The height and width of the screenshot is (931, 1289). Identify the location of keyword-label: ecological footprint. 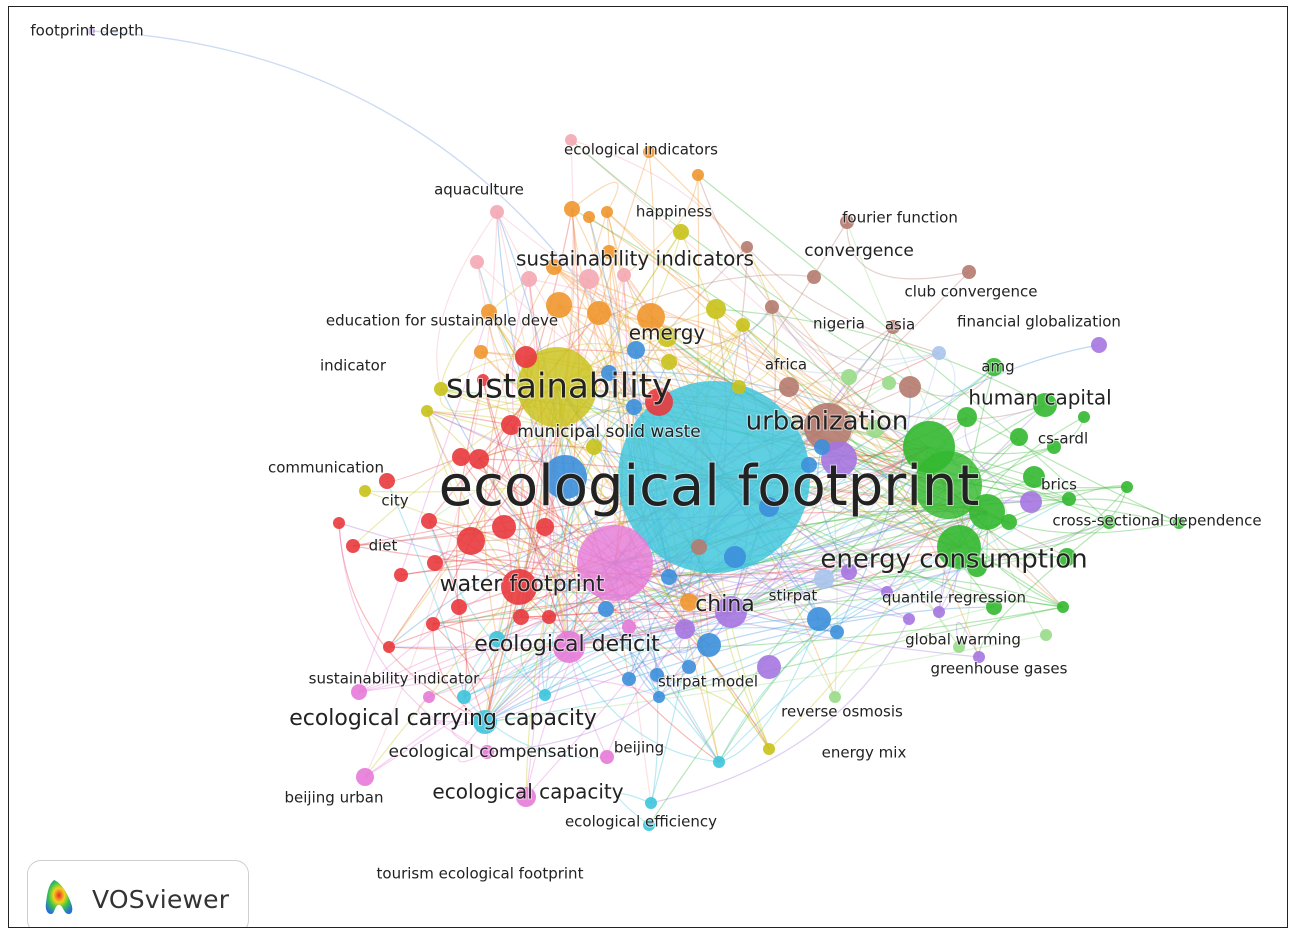
(709, 486).